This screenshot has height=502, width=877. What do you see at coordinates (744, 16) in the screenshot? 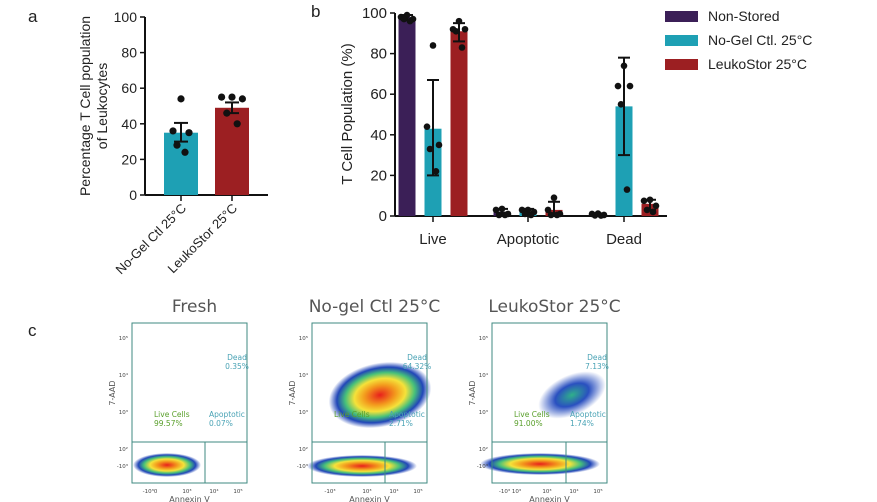
I see `legend-label-0: Non-Stored` at bounding box center [744, 16].